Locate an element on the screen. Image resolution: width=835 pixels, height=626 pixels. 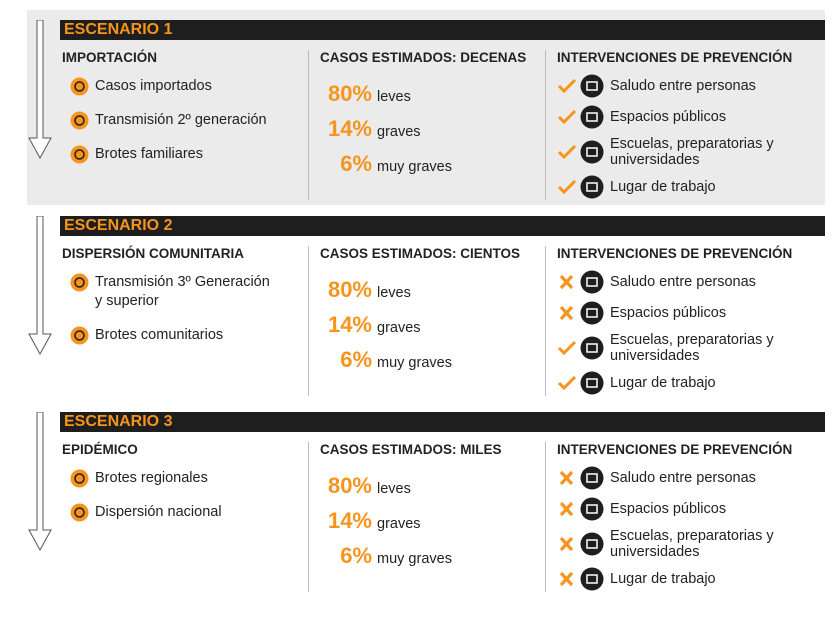
case-row: 80% leves is located at coordinates (430, 290).